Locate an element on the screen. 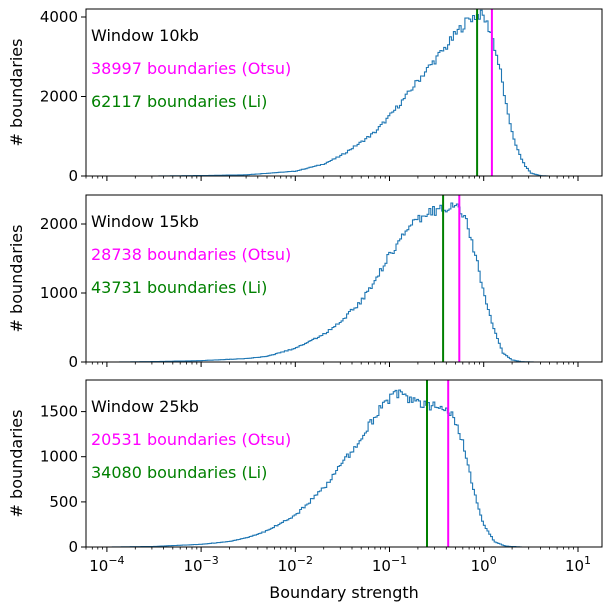 The width and height of the screenshot is (611, 611). annotation-text: Window 15kb is located at coordinates (145, 221).